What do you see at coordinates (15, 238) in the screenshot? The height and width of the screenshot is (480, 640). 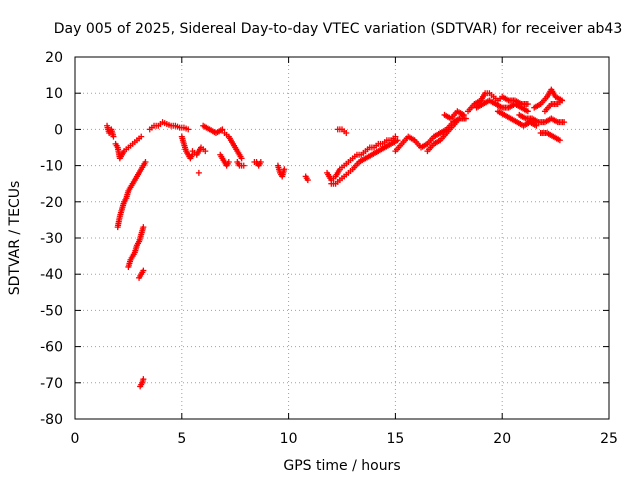 I see `y-axis-title: SDTVAR / TECUs` at bounding box center [15, 238].